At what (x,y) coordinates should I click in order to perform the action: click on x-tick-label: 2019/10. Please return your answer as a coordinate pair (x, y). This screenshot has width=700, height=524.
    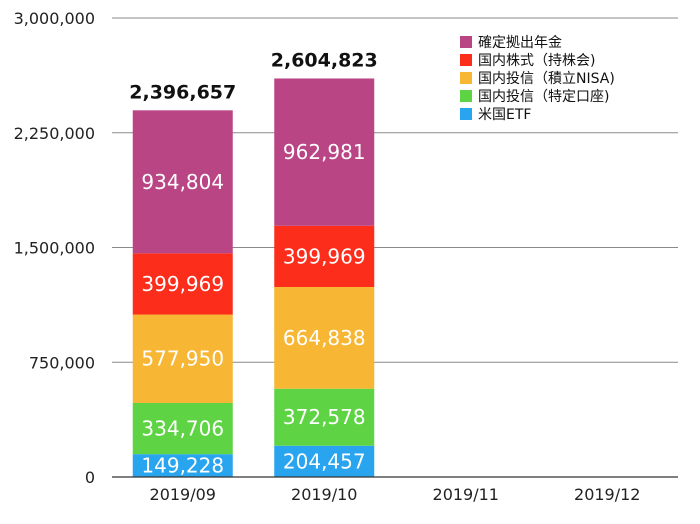
    Looking at the image, I should click on (324, 494).